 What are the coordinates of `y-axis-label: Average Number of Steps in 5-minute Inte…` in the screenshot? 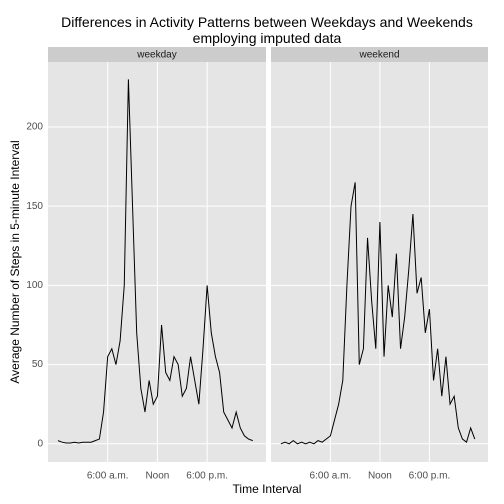 It's located at (15, 261).